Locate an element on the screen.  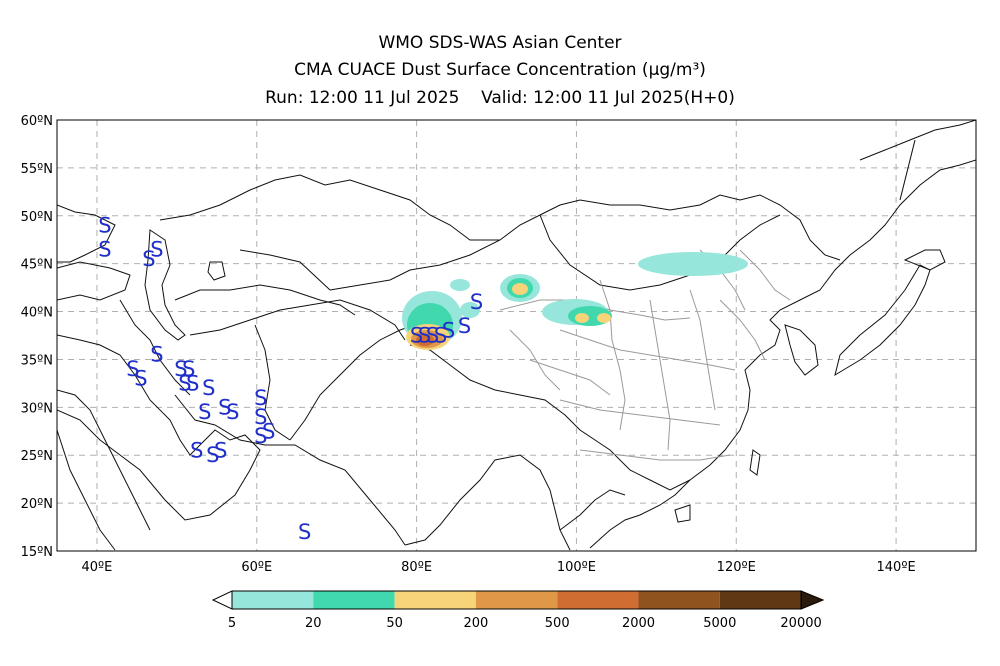
province-borders is located at coordinates (645, 355).